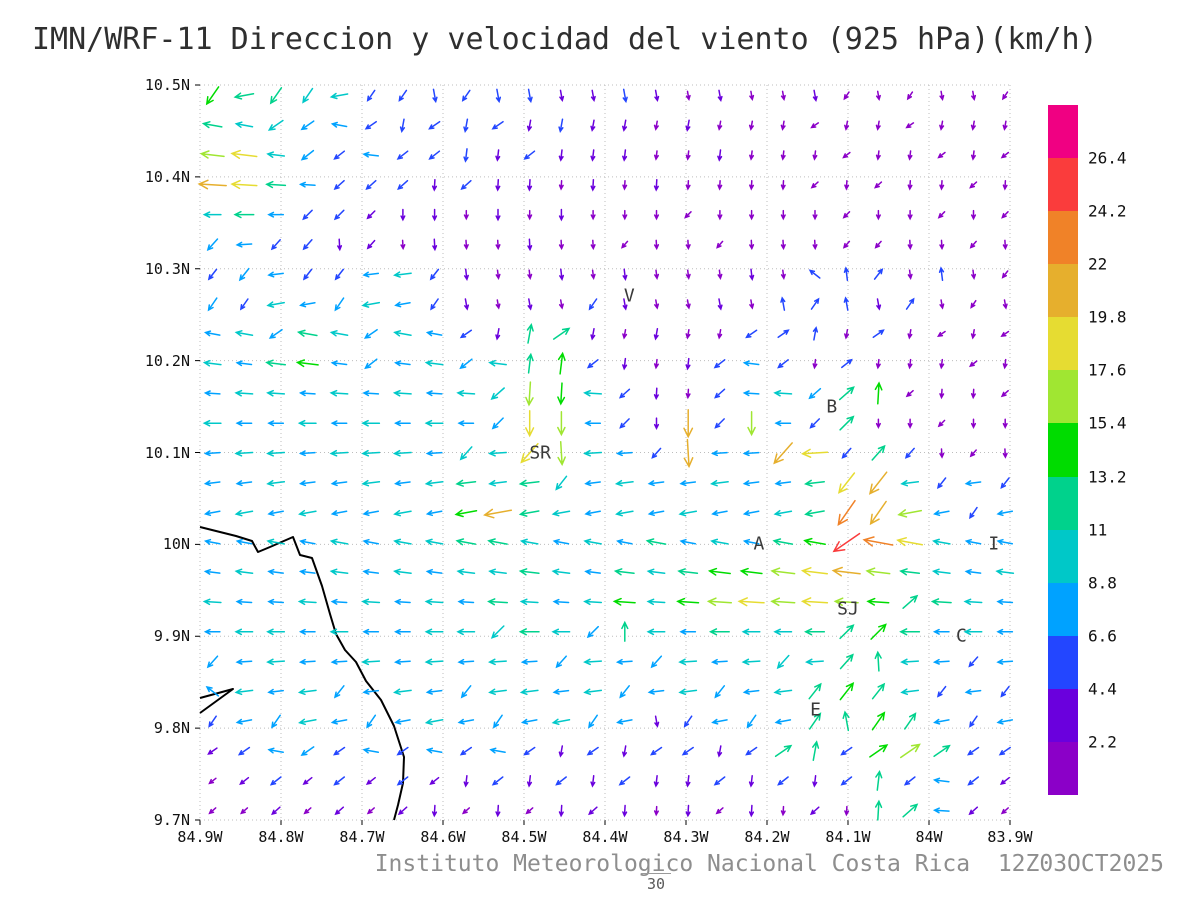 This screenshot has height=900, width=1200. What do you see at coordinates (1107, 211) in the screenshot?
I see `colorbar-tick-label: 24.2` at bounding box center [1107, 211].